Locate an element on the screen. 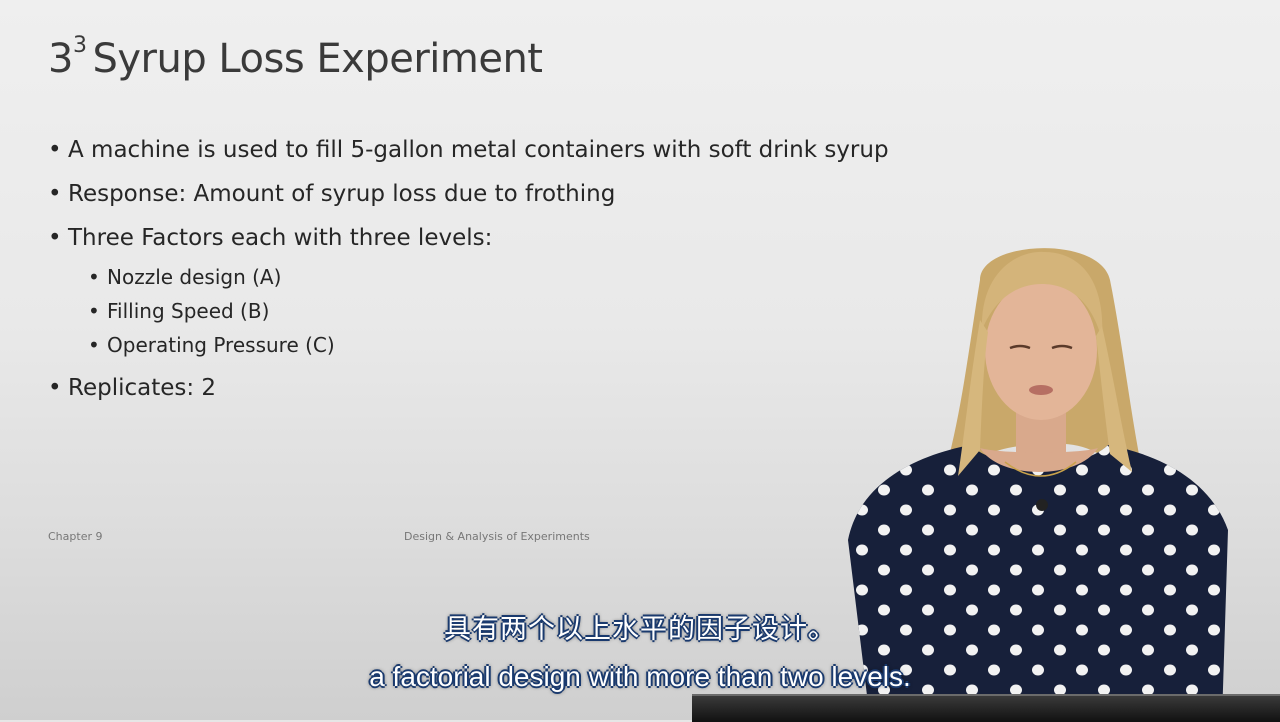 The width and height of the screenshot is (1280, 722). slide-title: 33 Syrup Loss Experiment is located at coordinates (295, 57).